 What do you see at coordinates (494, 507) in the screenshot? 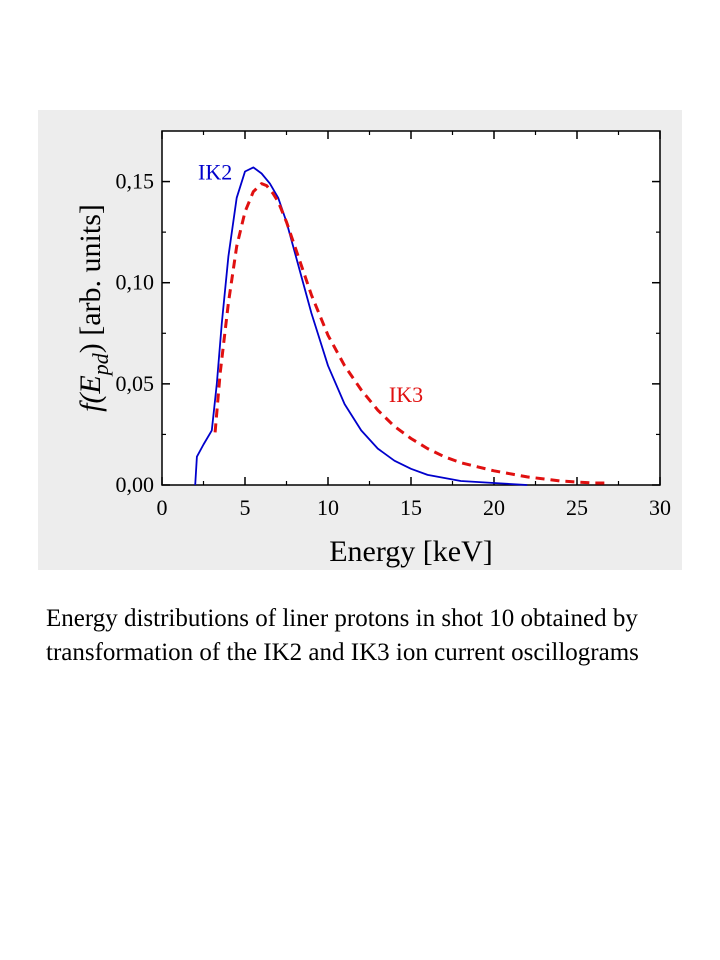
I see `x-tick-label: 20` at bounding box center [494, 507].